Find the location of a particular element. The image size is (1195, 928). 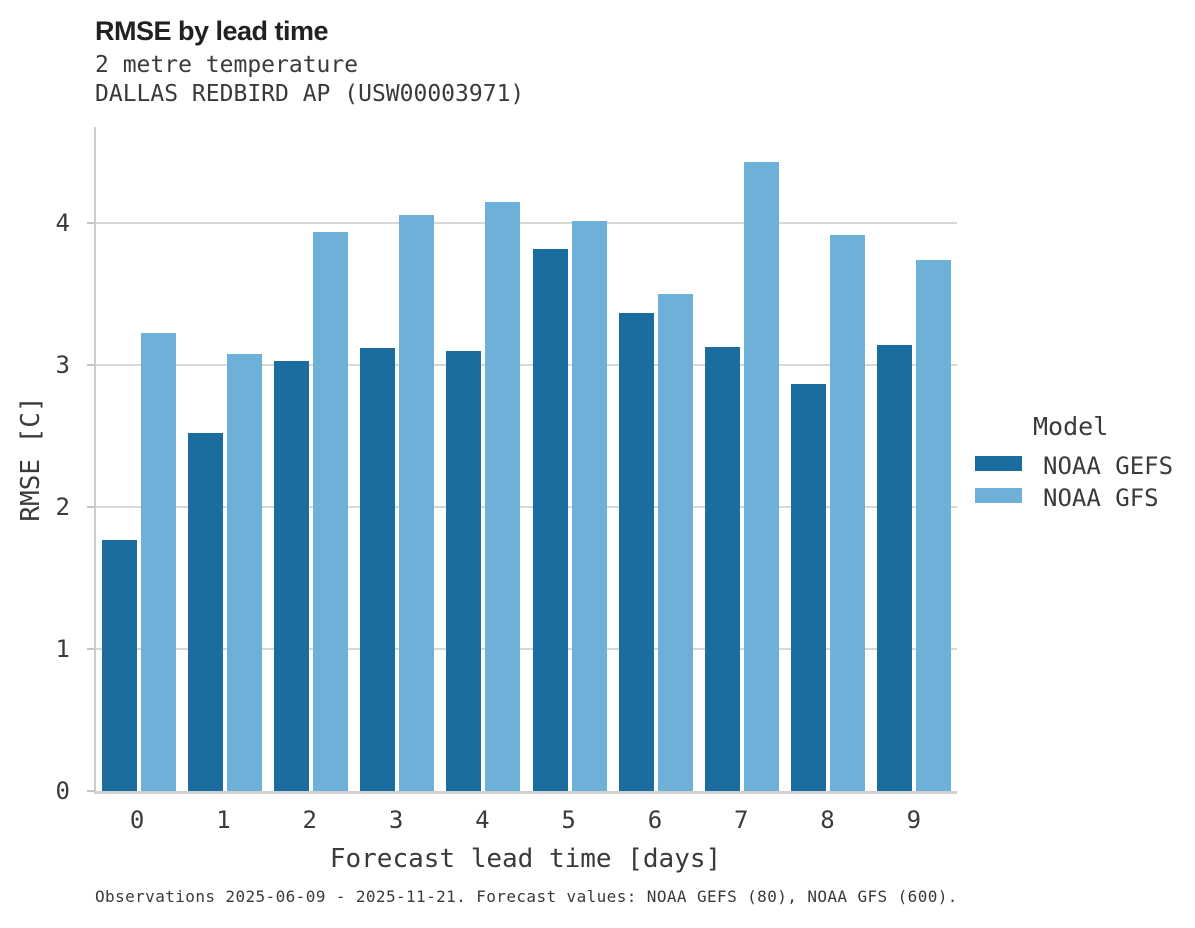

y-tick-label-0: 0 is located at coordinates (62, 791).